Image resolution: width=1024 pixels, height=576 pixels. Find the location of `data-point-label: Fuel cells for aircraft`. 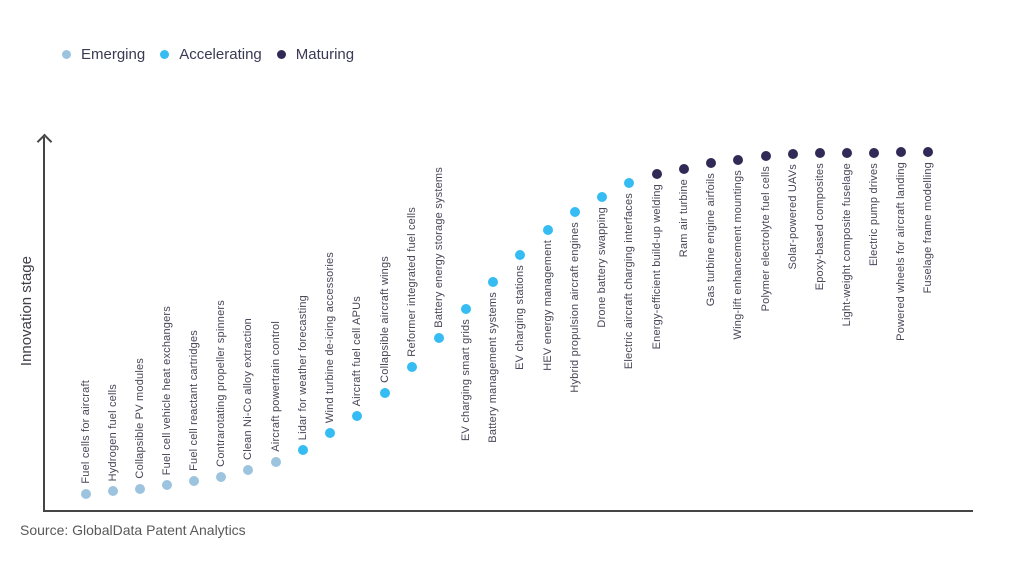

data-point-label: Fuel cells for aircraft is located at coordinates (86, 432).